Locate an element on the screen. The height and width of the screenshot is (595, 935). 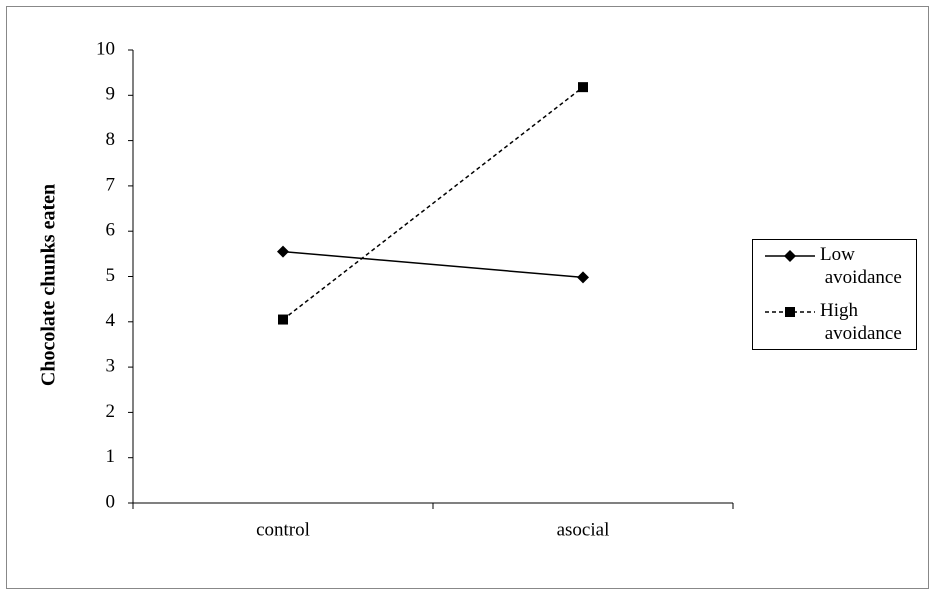
y-tick-label: 9 is located at coordinates (111, 94).